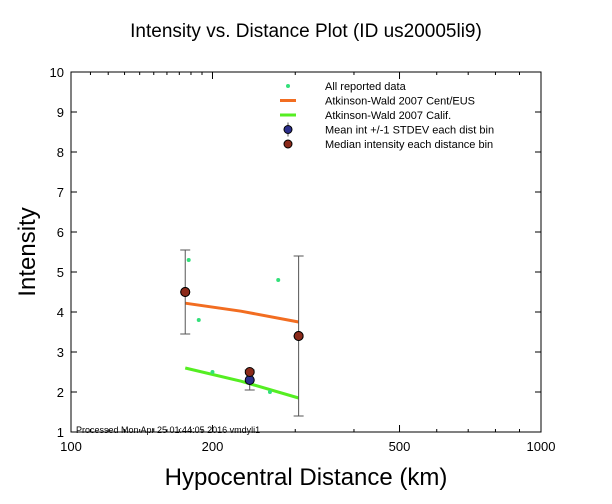  I want to click on legend-item: Mean int +/-1 STDEV each dist bin, so click(388, 129).